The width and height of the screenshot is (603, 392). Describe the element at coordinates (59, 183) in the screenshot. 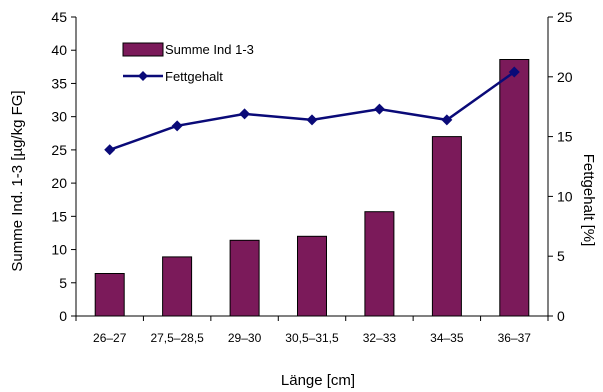

I see `left-tick-label: 20` at that location.